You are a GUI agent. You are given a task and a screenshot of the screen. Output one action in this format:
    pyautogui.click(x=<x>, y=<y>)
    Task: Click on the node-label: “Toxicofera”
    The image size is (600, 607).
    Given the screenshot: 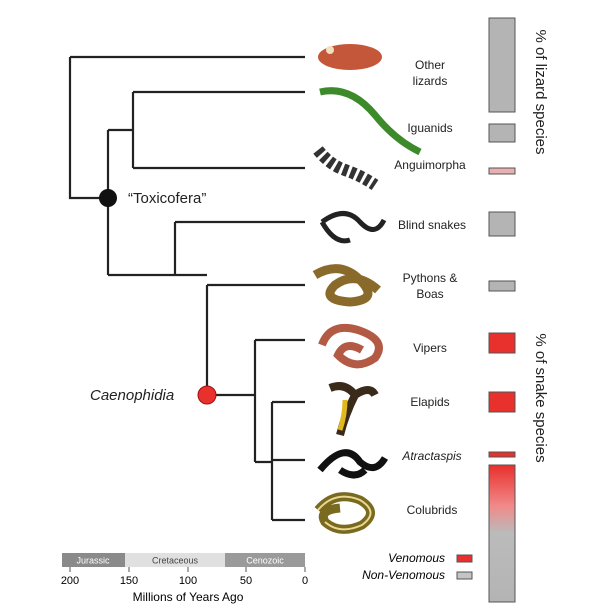 What is the action you would take?
    pyautogui.click(x=167, y=198)
    